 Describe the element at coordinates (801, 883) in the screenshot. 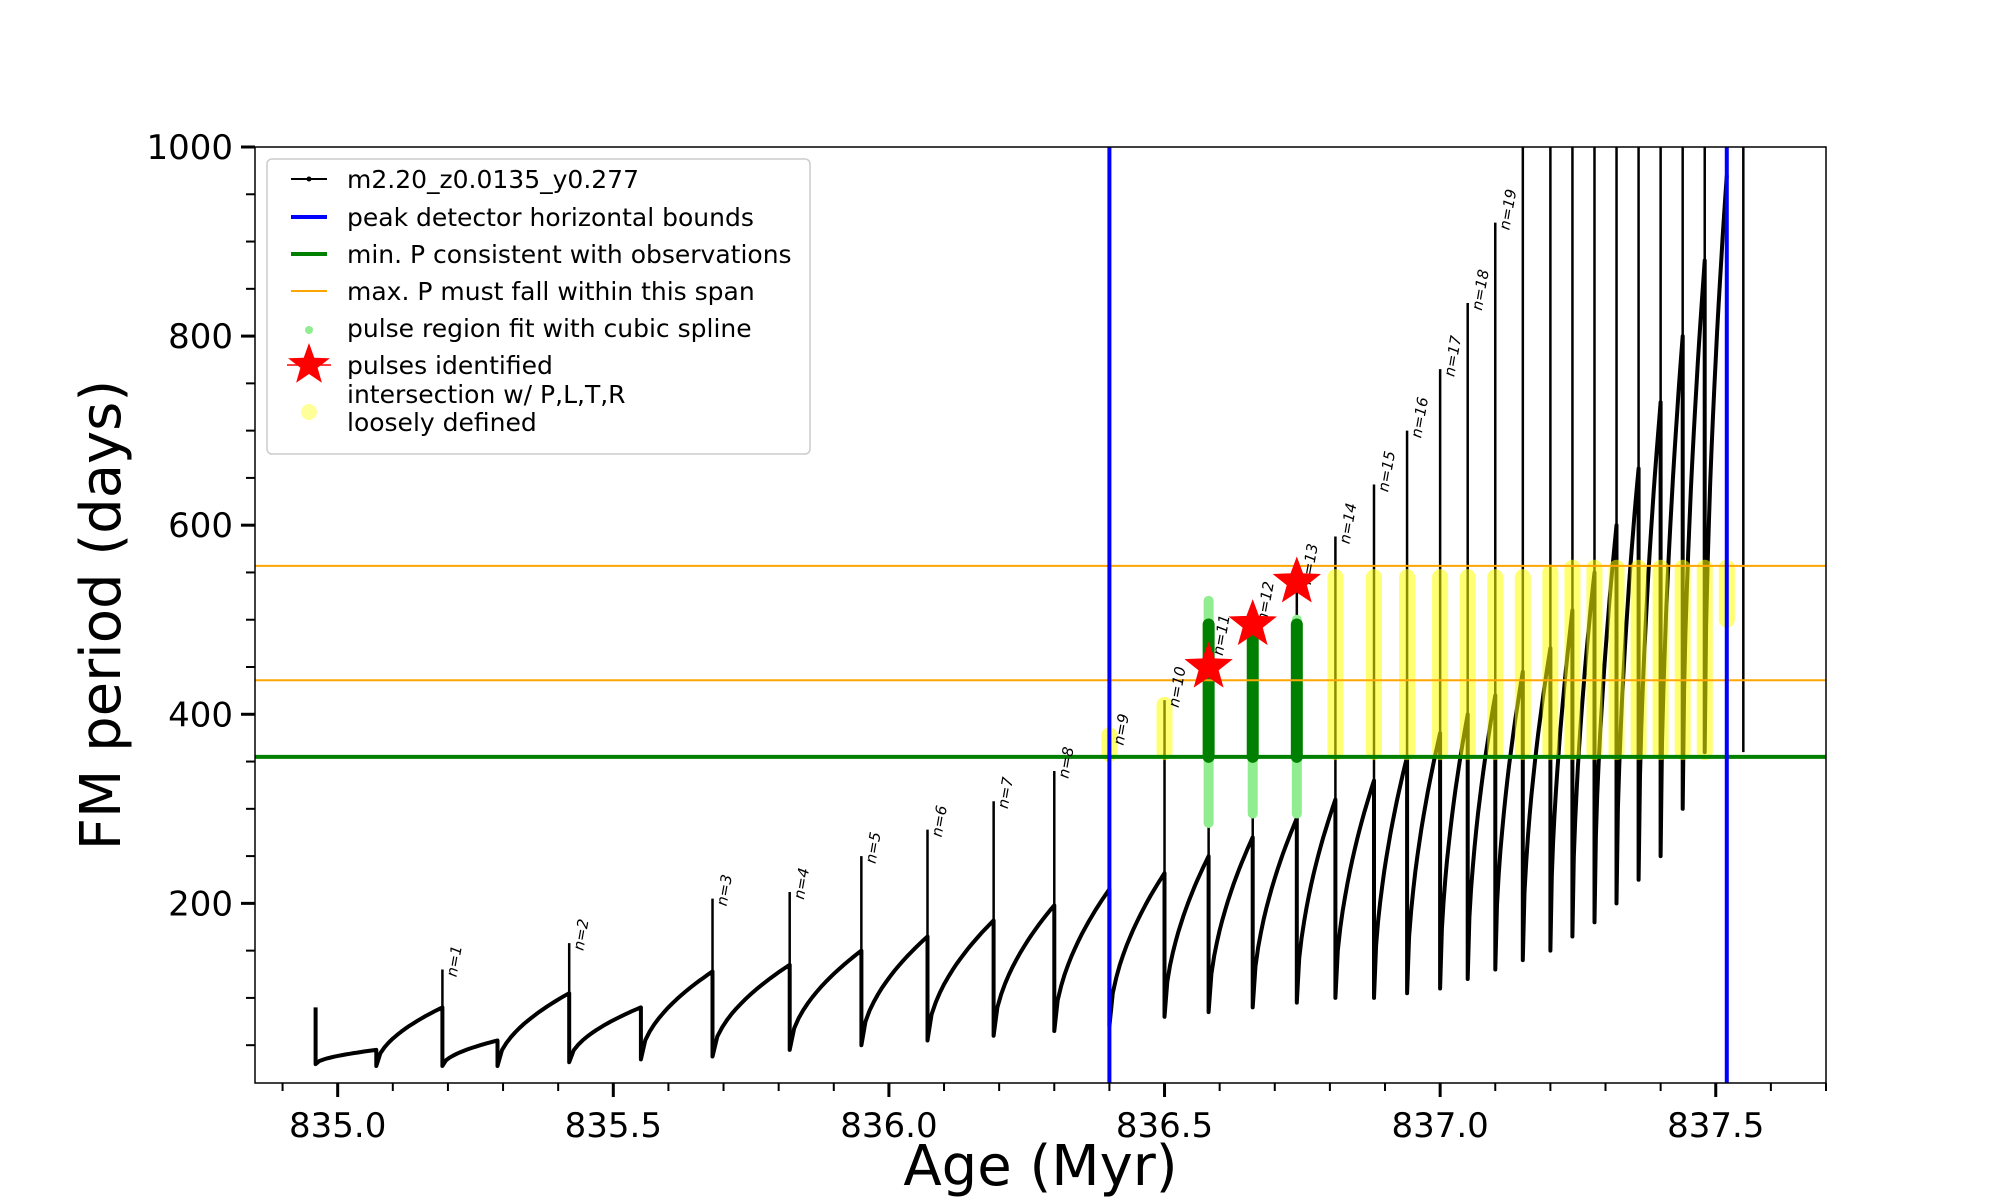

I see `pulse-label-4: n=4` at that location.